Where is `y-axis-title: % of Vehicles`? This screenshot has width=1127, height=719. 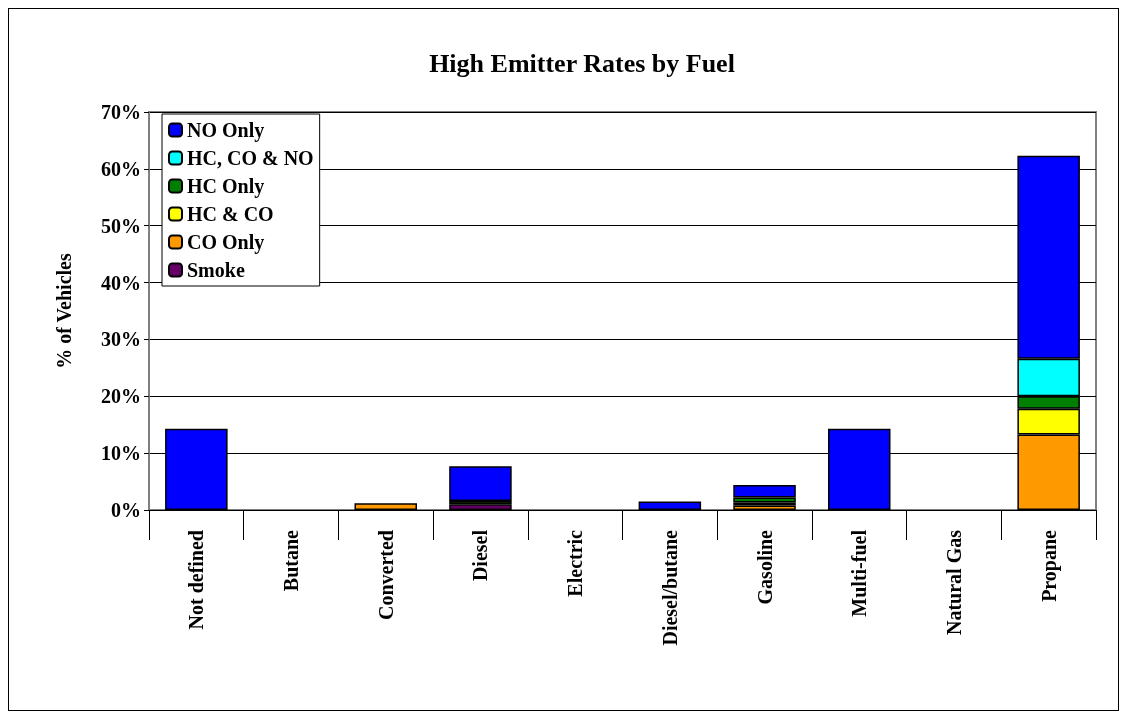
y-axis-title: % of Vehicles is located at coordinates (64, 311).